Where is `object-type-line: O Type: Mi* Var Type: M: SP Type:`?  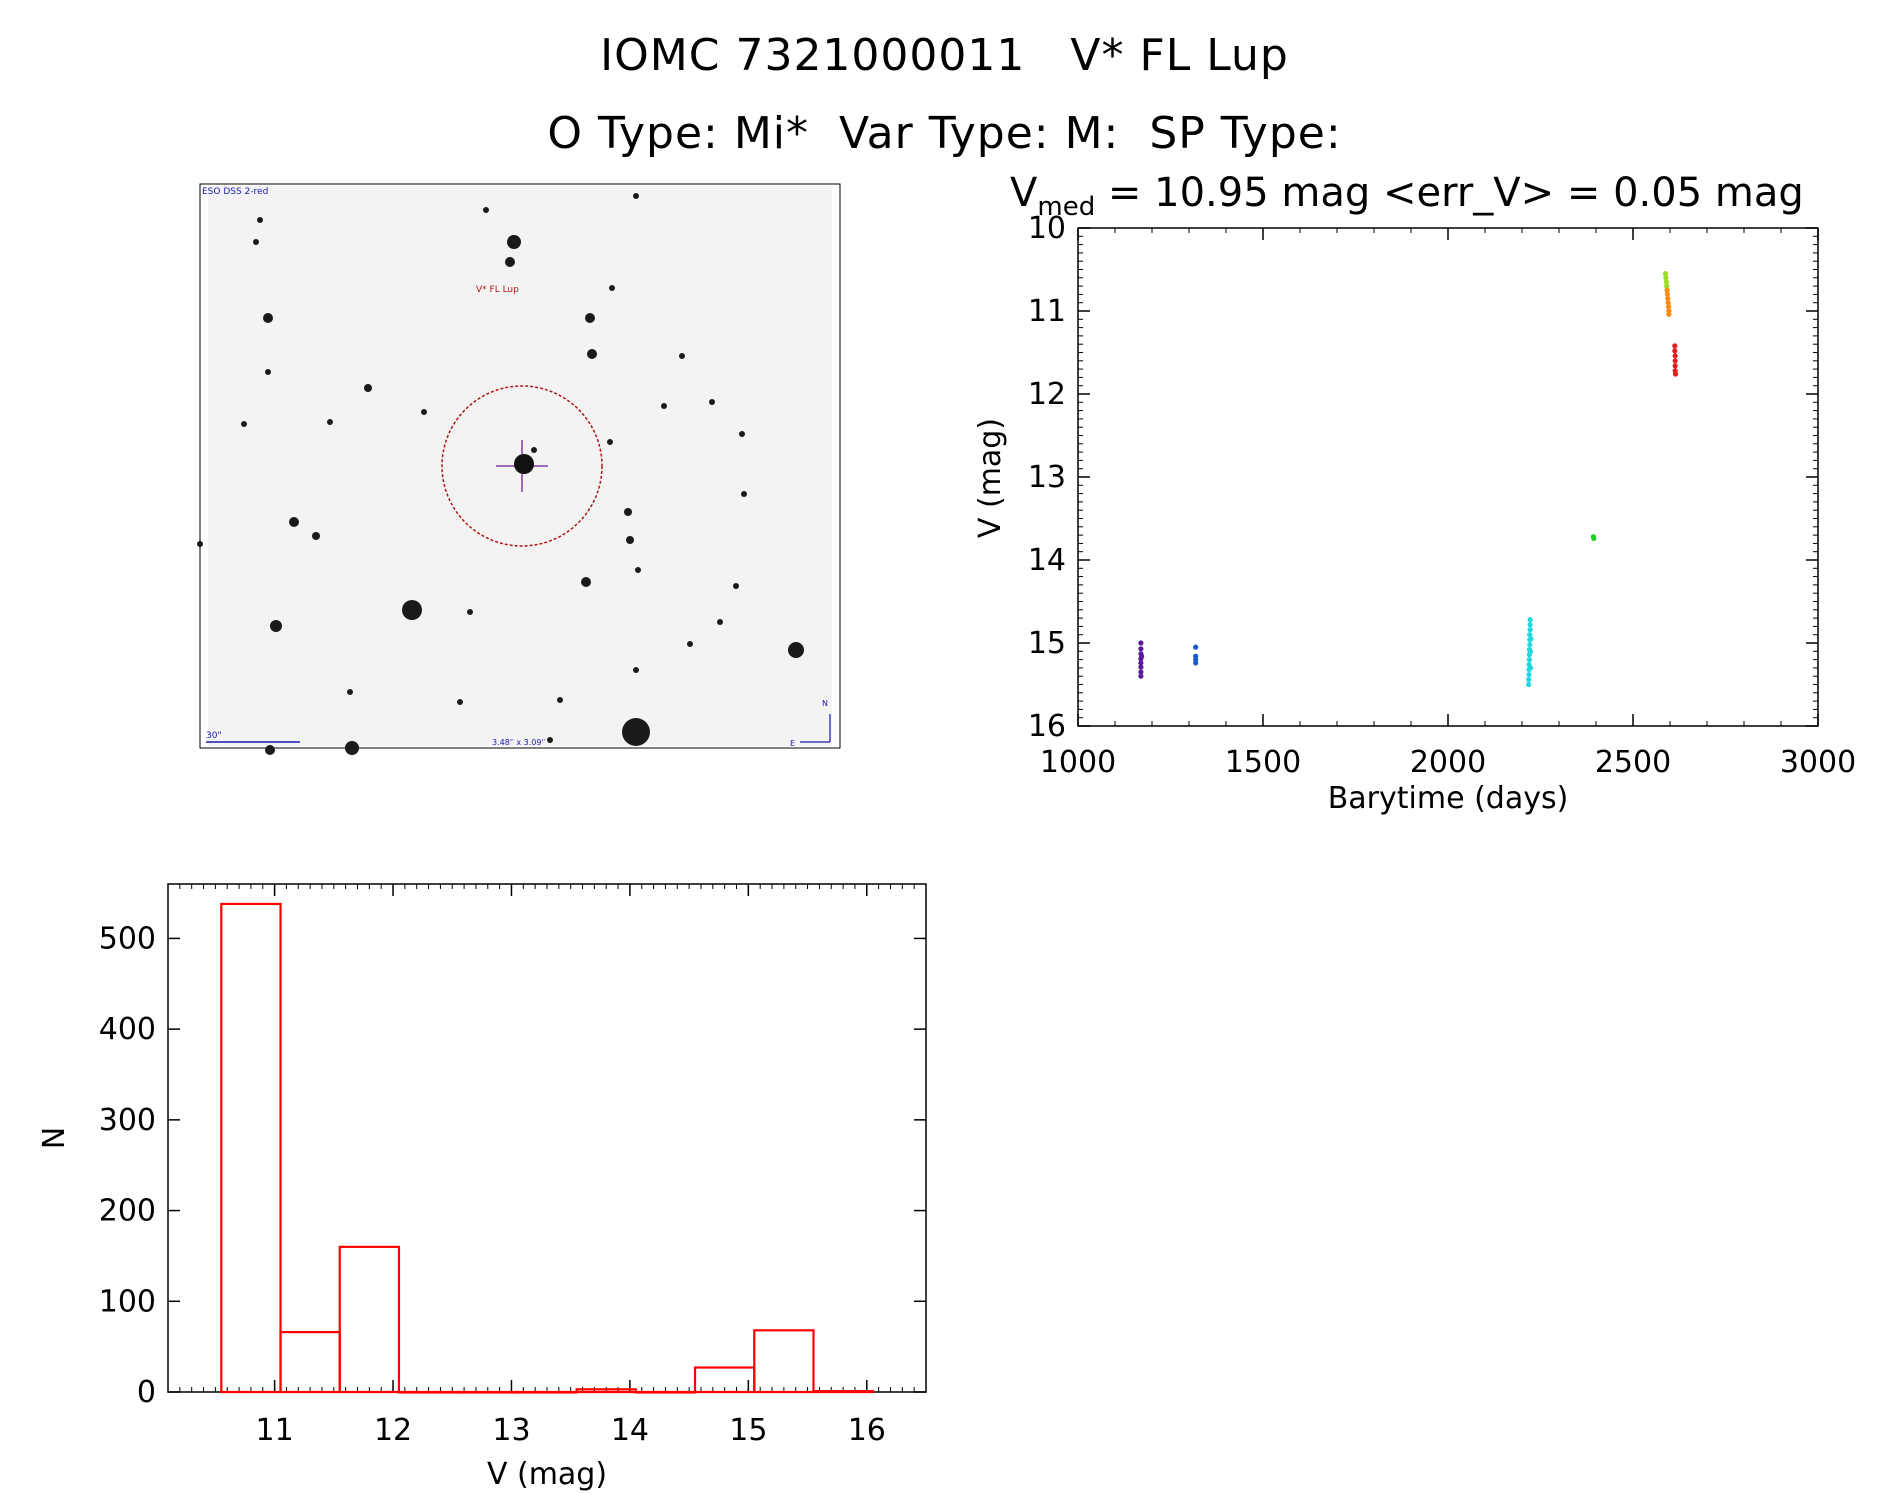
object-type-line: O Type: Mi* Var Type: M: SP Type: is located at coordinates (944, 133).